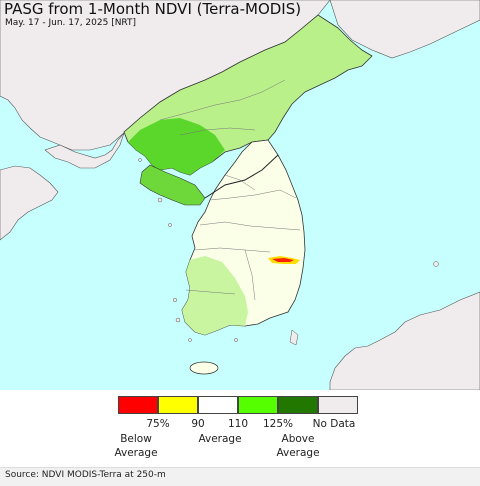 This screenshot has height=486, width=480. Describe the element at coordinates (298, 446) in the screenshot. I see `legend-caption-above: Above Average` at that location.